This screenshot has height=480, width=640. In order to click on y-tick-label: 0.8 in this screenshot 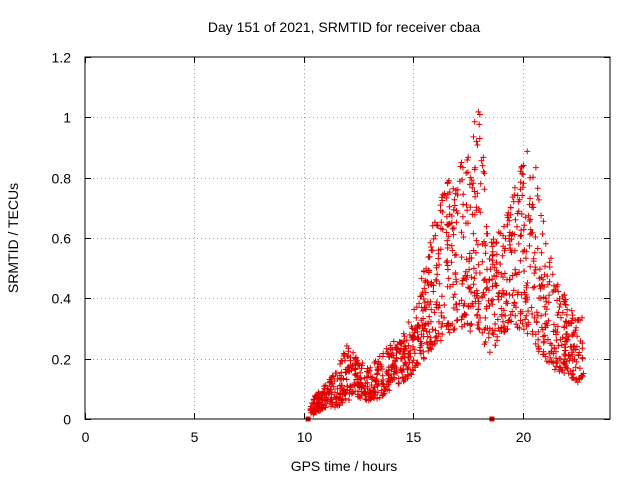, I will do `click(62, 179)`.